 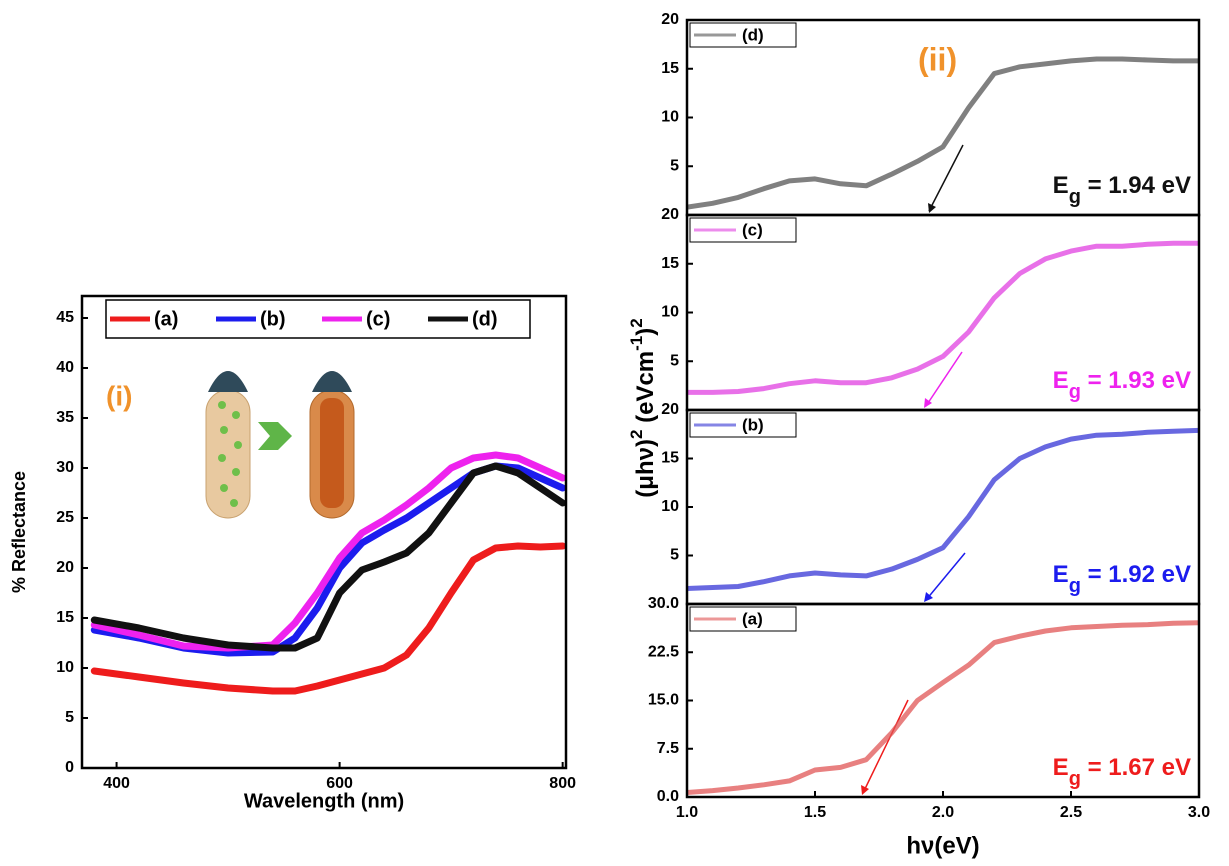 I want to click on y-axis-label-part: -1, so click(x=636, y=343).